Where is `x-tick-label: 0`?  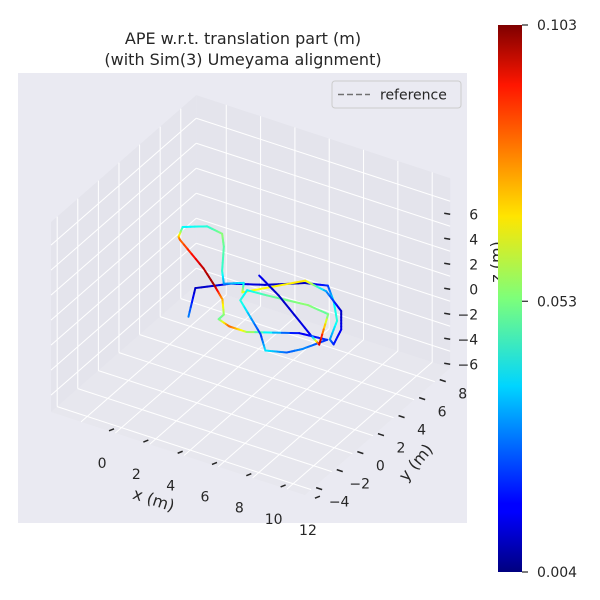 x-tick-label: 0 is located at coordinates (102, 464).